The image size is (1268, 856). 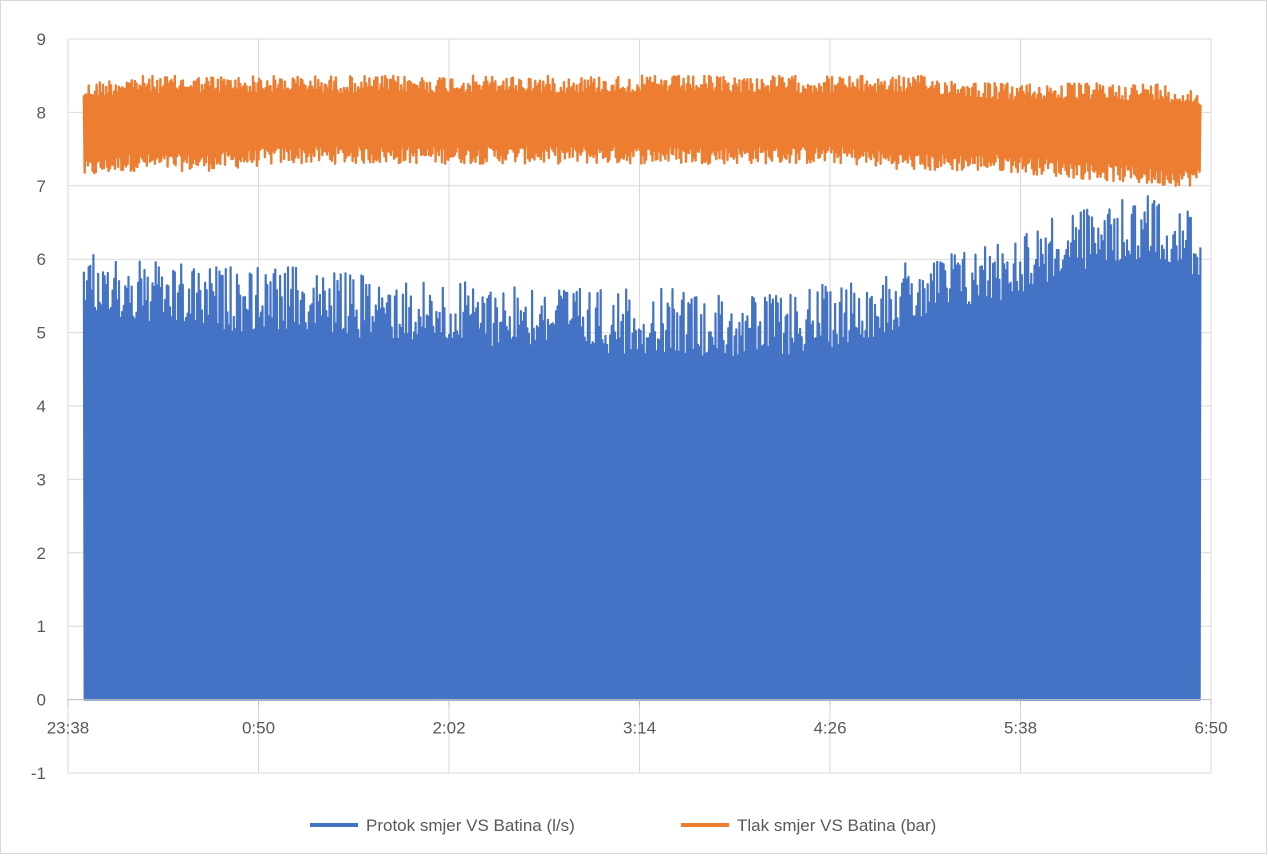 What do you see at coordinates (258, 728) in the screenshot?
I see `x-tick-label: 0:50` at bounding box center [258, 728].